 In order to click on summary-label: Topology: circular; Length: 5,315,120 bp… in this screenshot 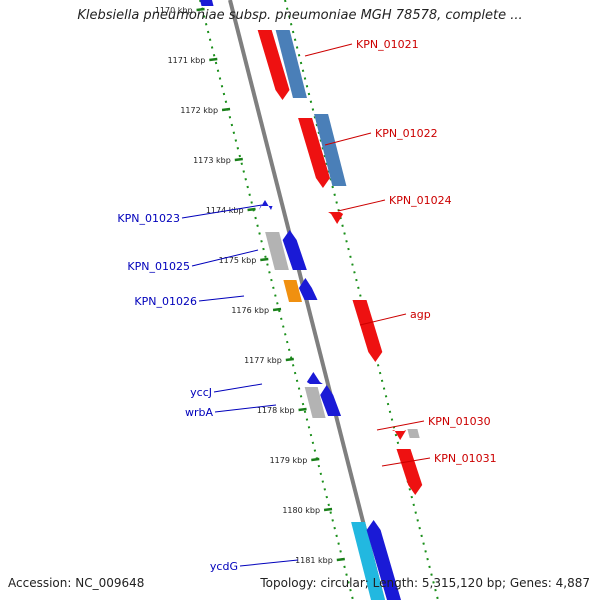, I will do `click(425, 583)`.